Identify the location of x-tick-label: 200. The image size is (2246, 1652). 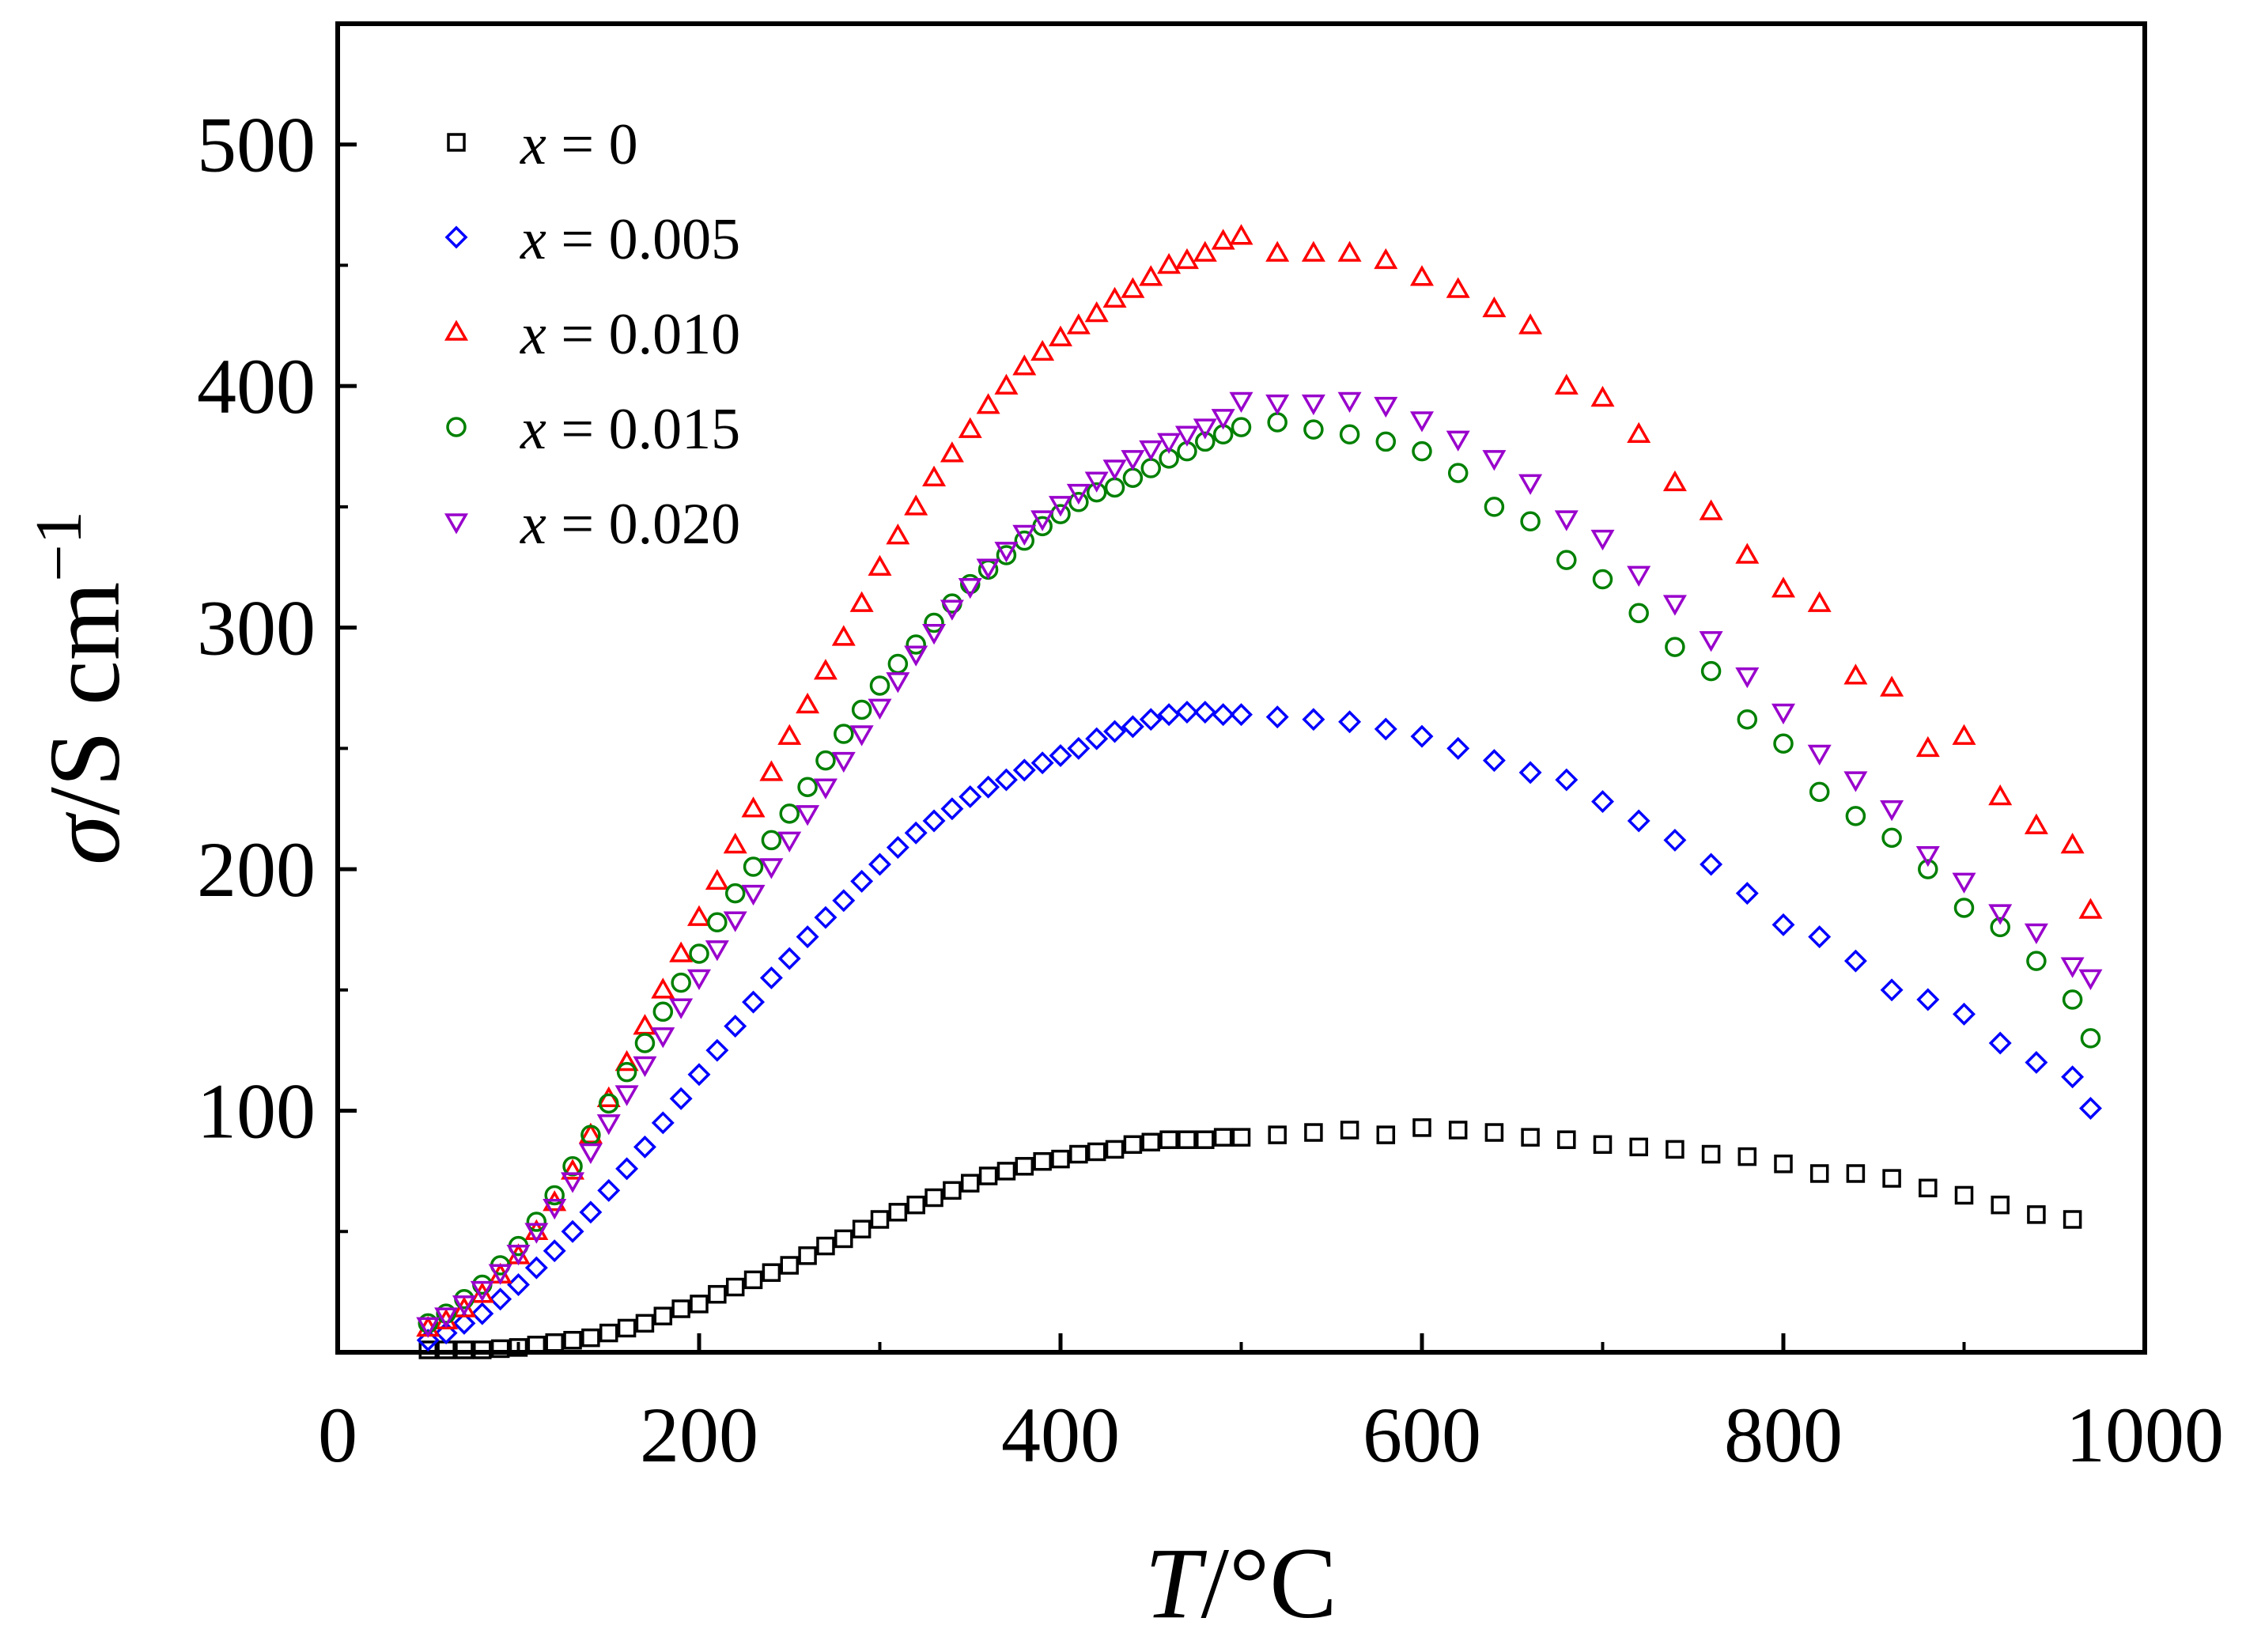
(699, 1435).